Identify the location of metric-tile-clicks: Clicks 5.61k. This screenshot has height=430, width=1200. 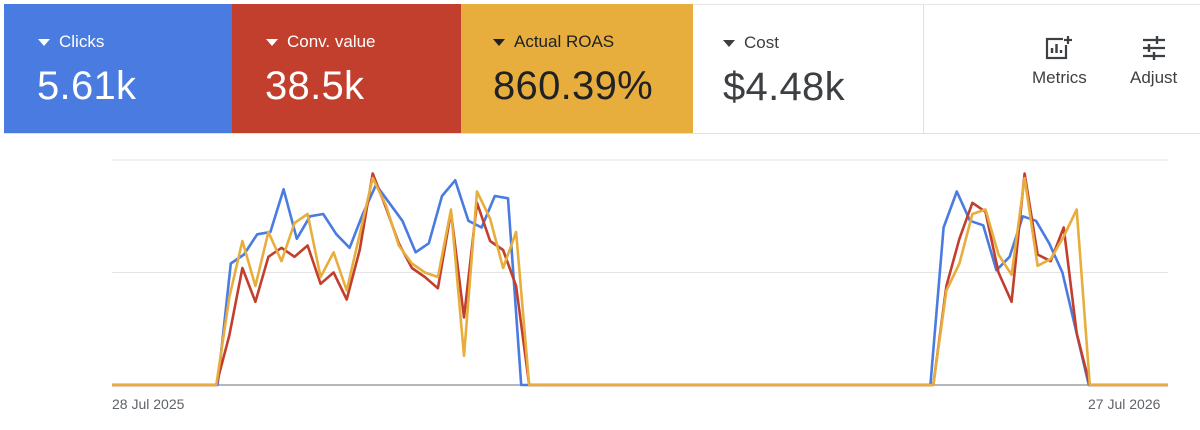
(118, 68).